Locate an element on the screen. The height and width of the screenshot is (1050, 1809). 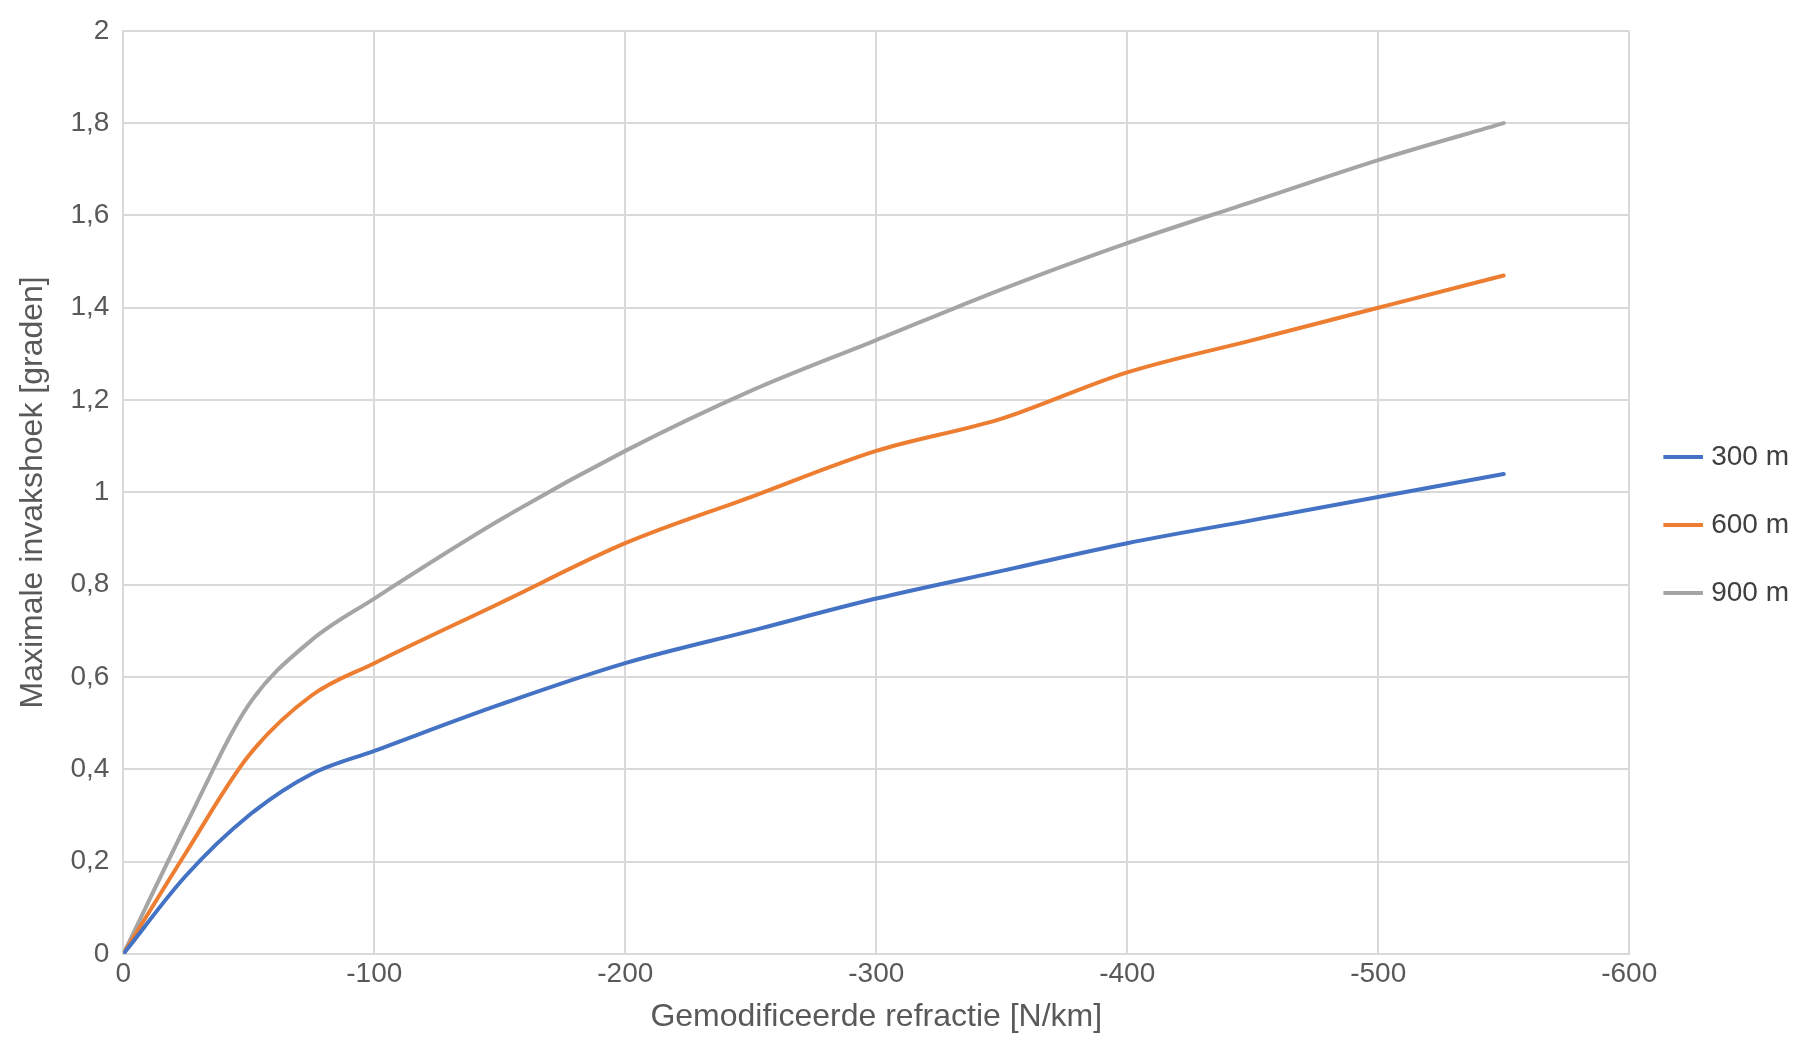
legend-label: 300 m is located at coordinates (1750, 455).